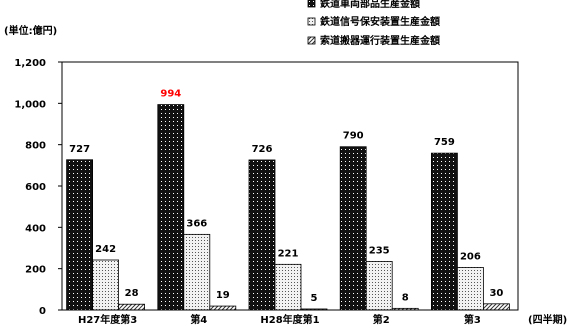  I want to click on legend-label: 鉄道車両部品生産金額, so click(370, 5).